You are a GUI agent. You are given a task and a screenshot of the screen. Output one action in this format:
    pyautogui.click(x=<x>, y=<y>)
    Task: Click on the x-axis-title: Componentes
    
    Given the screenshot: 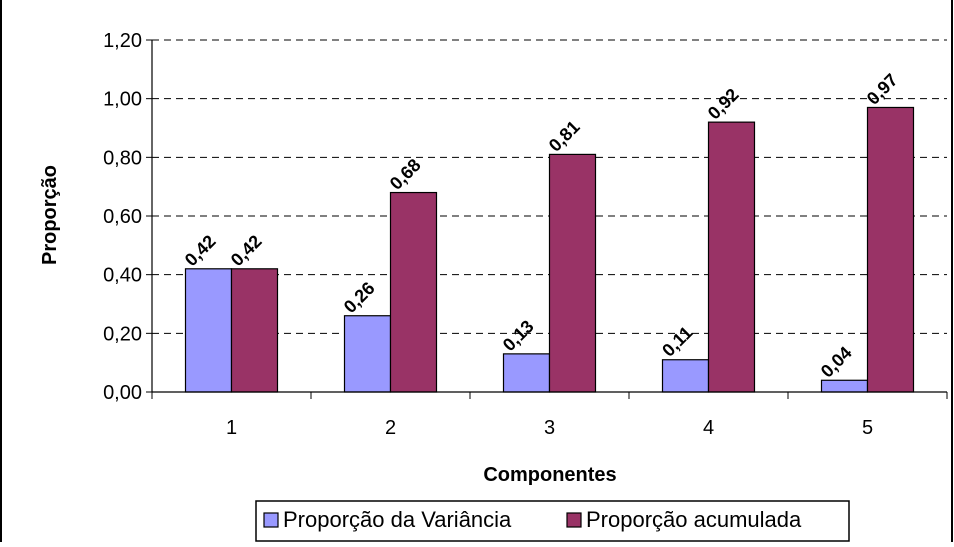 What is the action you would take?
    pyautogui.click(x=549, y=475)
    